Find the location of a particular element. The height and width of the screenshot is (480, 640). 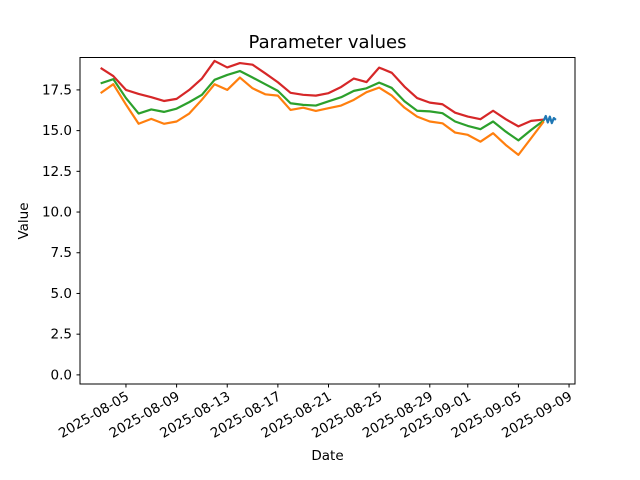

y-axis-label: Value is located at coordinates (24, 220).